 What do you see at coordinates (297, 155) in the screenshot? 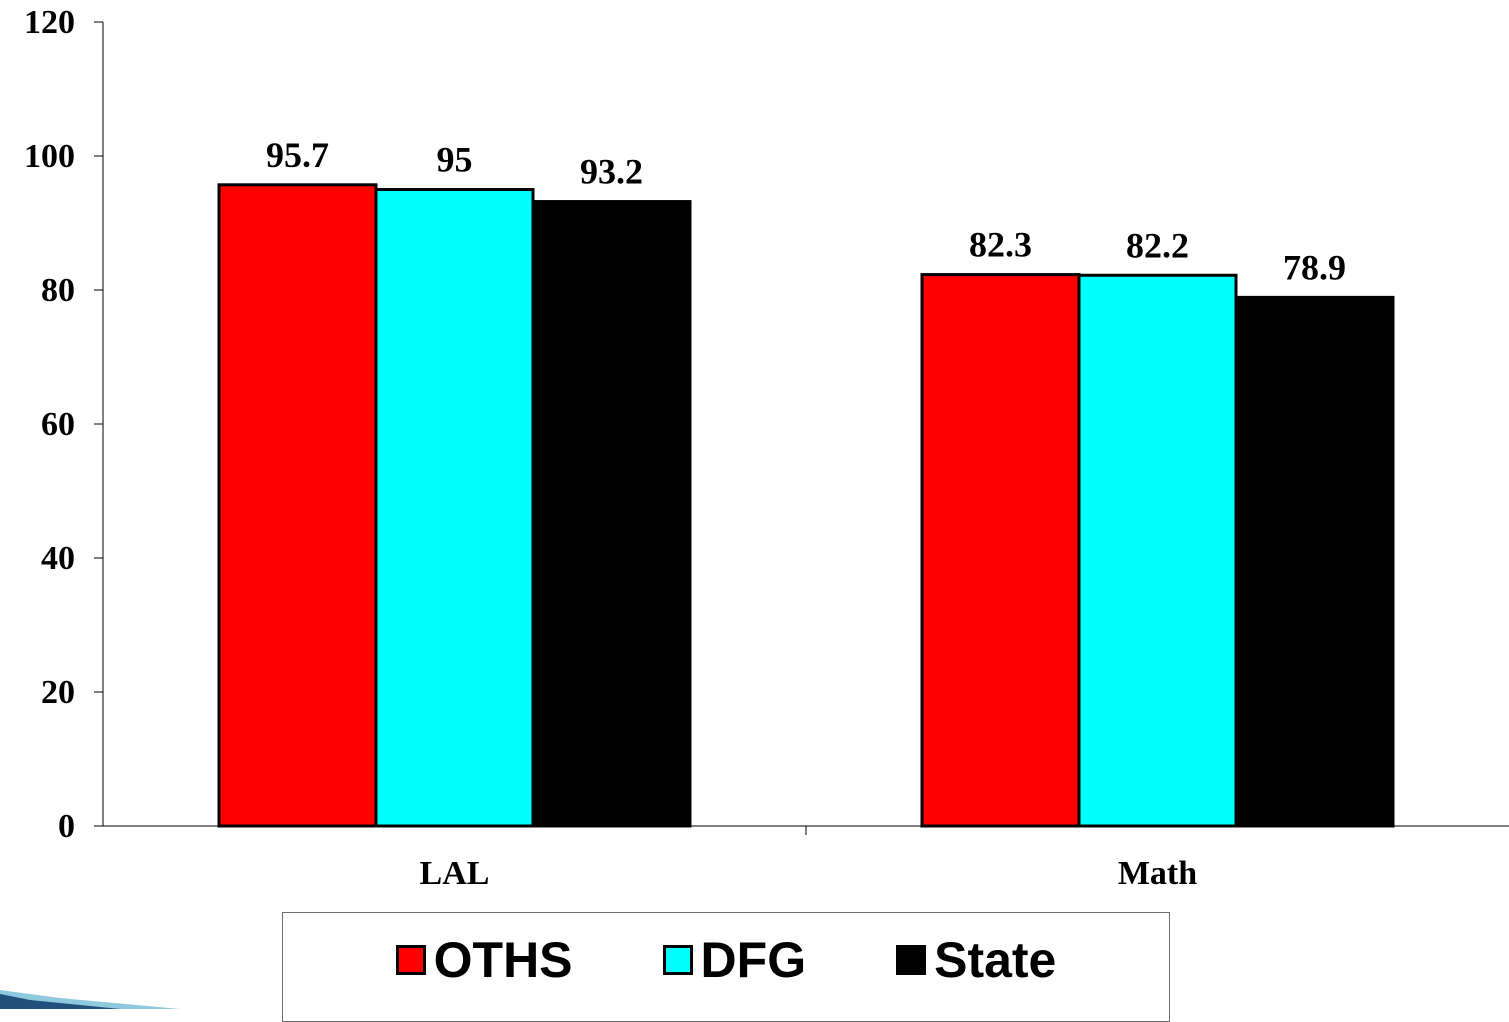
I see `data-label: 95.7` at bounding box center [297, 155].